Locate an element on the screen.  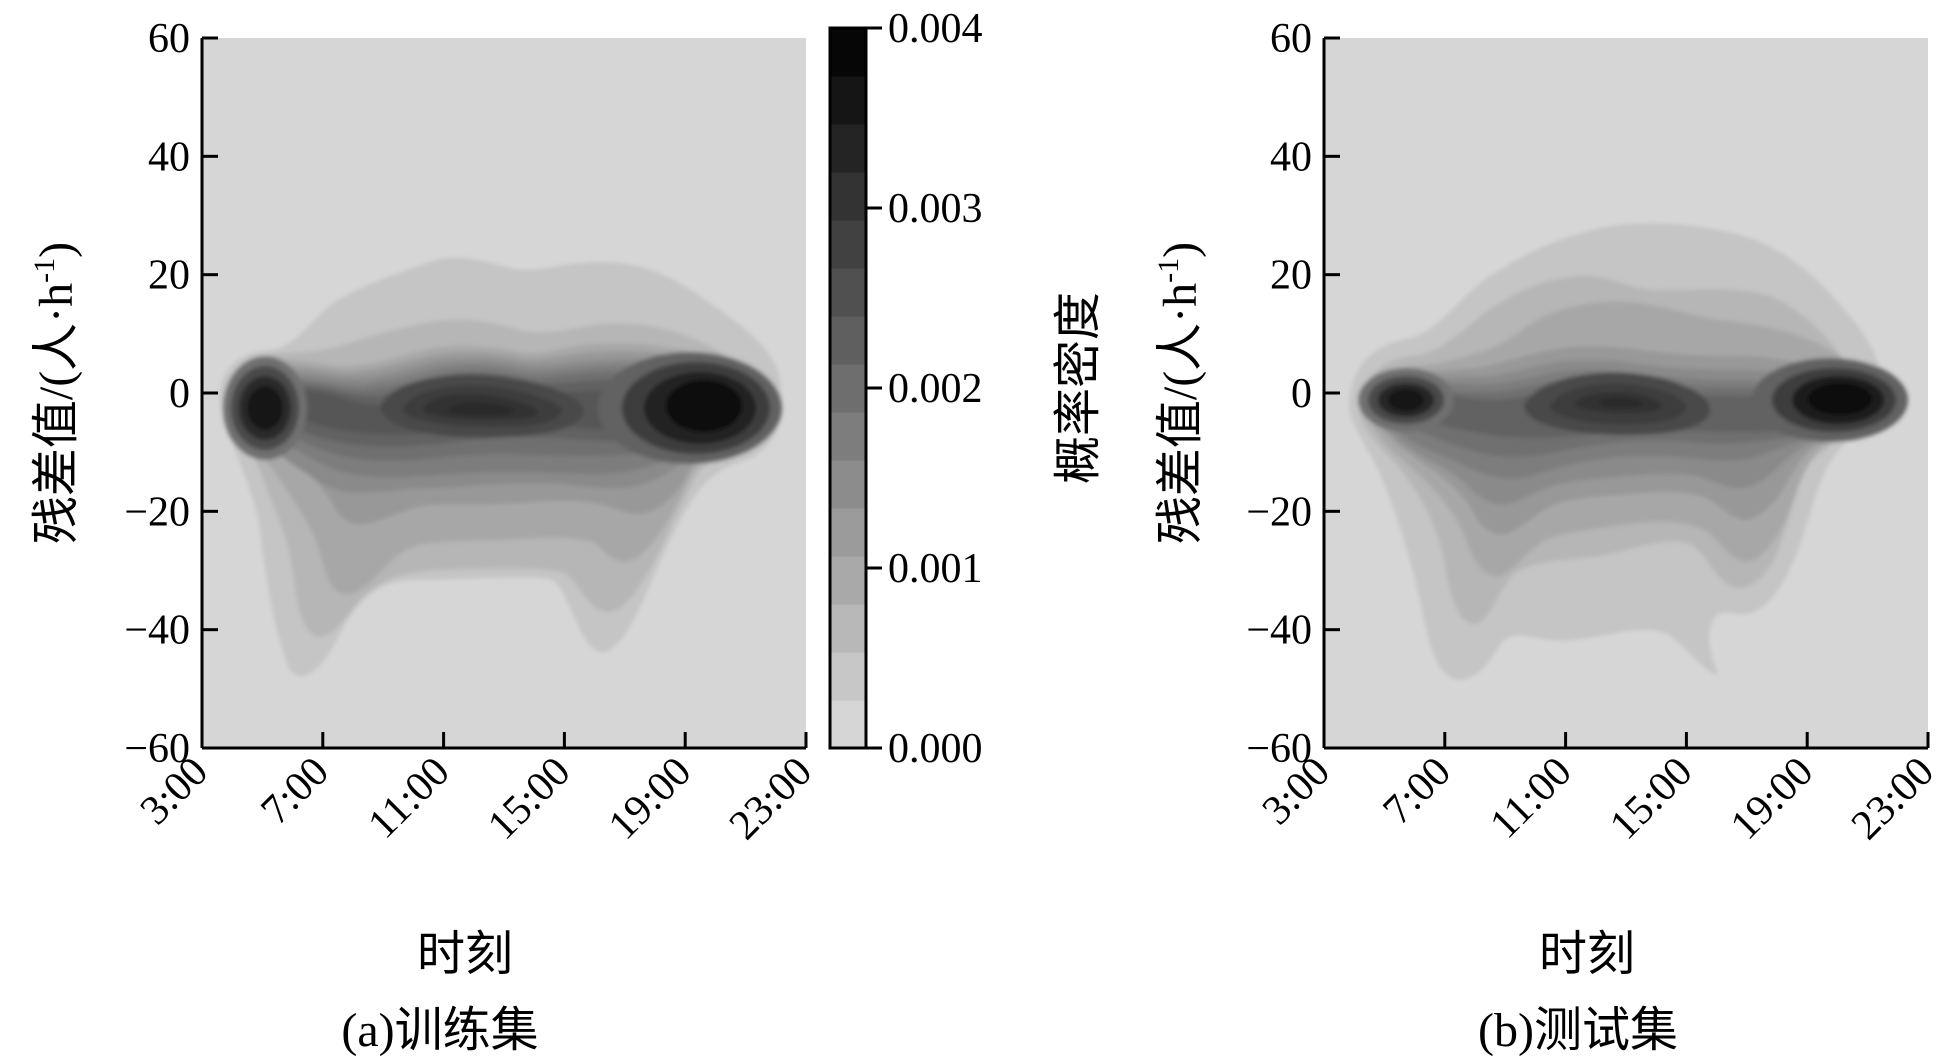
panel-a-y-ticks: 60 40 20 0 −20 −40 −60 is located at coordinates (171, 394).